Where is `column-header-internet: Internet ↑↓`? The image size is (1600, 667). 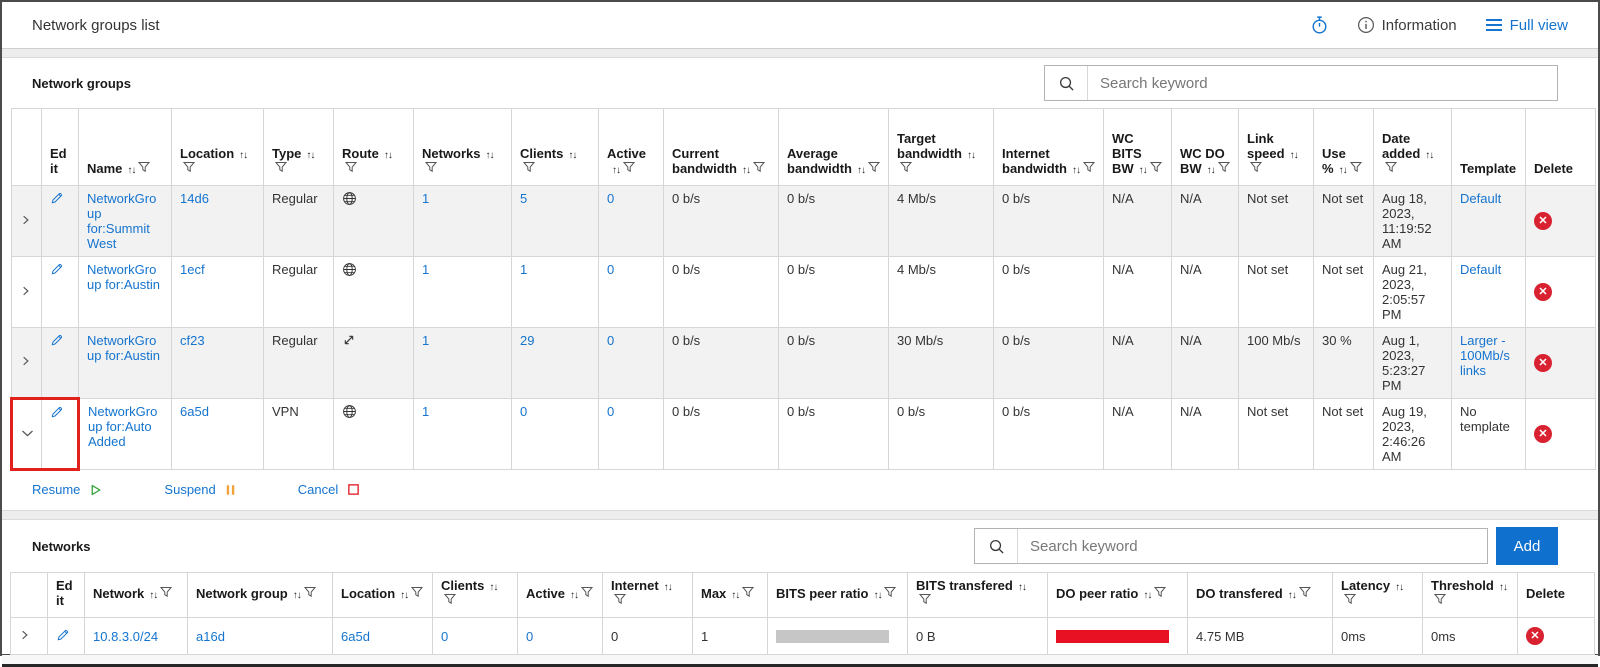 column-header-internet: Internet ↑↓ is located at coordinates (647, 595).